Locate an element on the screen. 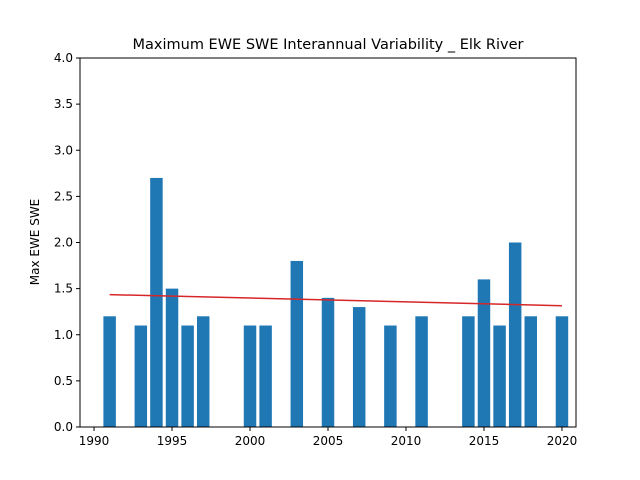 The image size is (640, 480). y-tick-label: 1.5 is located at coordinates (63, 289).